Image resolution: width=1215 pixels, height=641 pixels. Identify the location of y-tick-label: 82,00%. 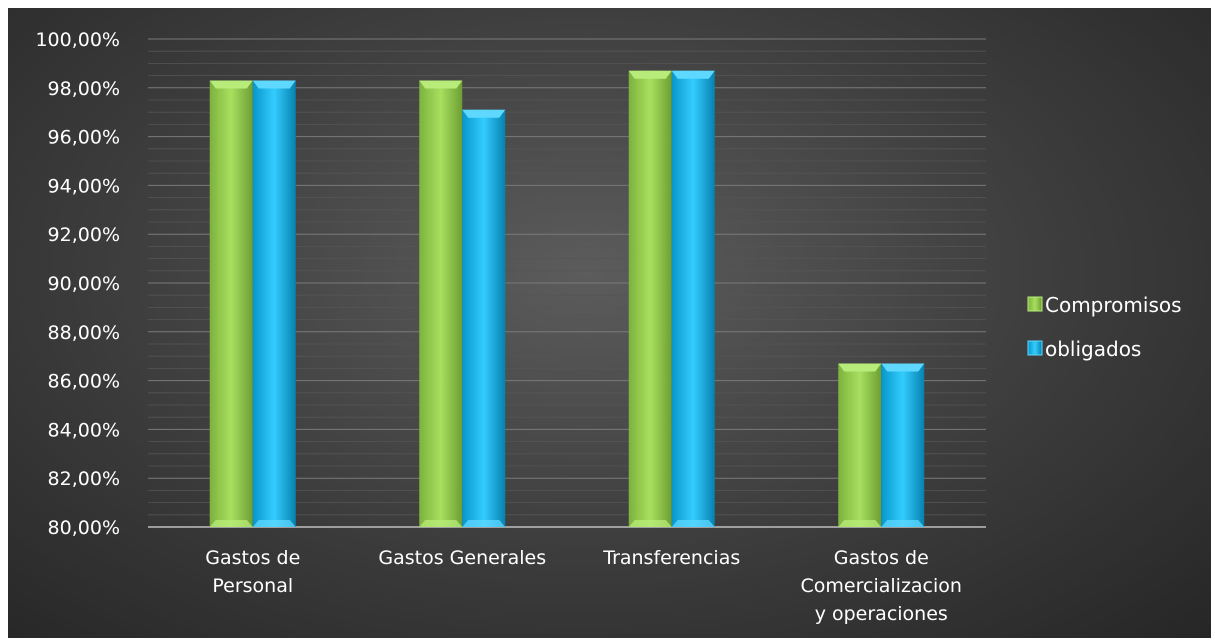
(84, 479).